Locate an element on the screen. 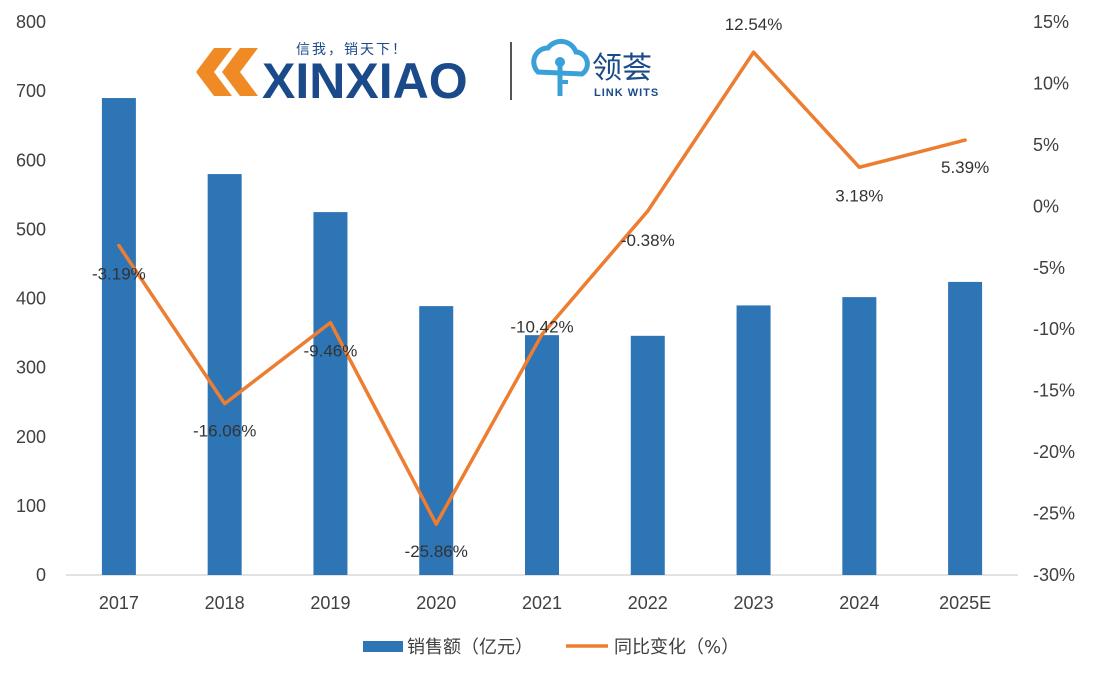 The height and width of the screenshot is (677, 1098). y-left-tick-label: 800 is located at coordinates (31, 22).